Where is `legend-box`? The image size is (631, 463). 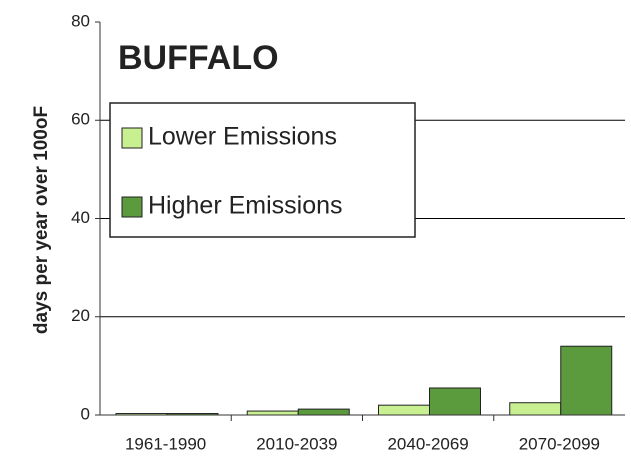 legend-box is located at coordinates (262, 170).